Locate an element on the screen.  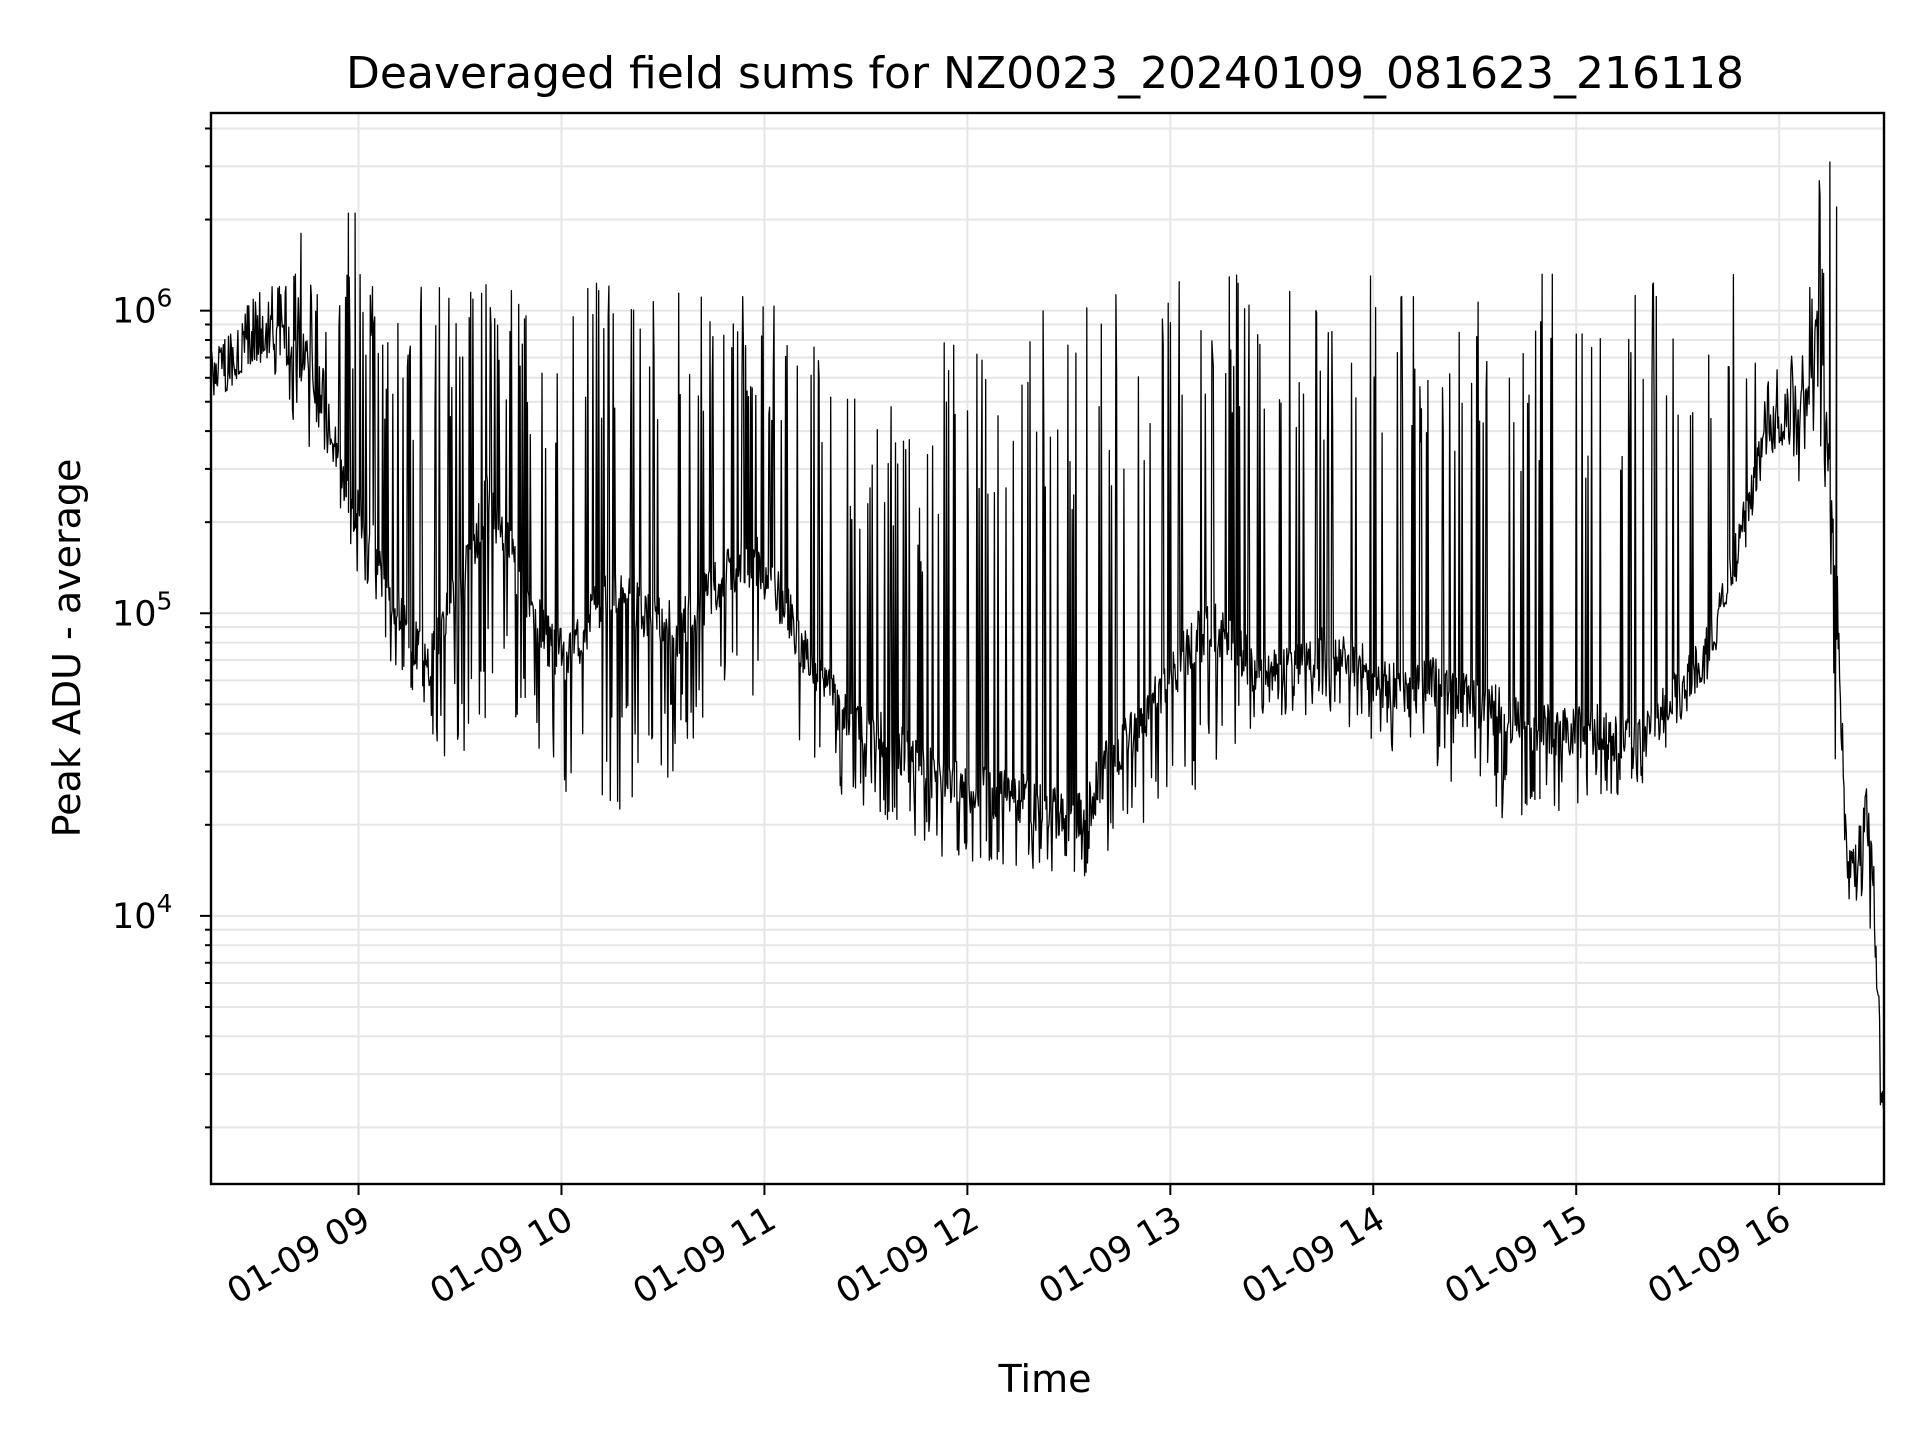
x-tick-label: 01-09 14 is located at coordinates (1313, 1255).